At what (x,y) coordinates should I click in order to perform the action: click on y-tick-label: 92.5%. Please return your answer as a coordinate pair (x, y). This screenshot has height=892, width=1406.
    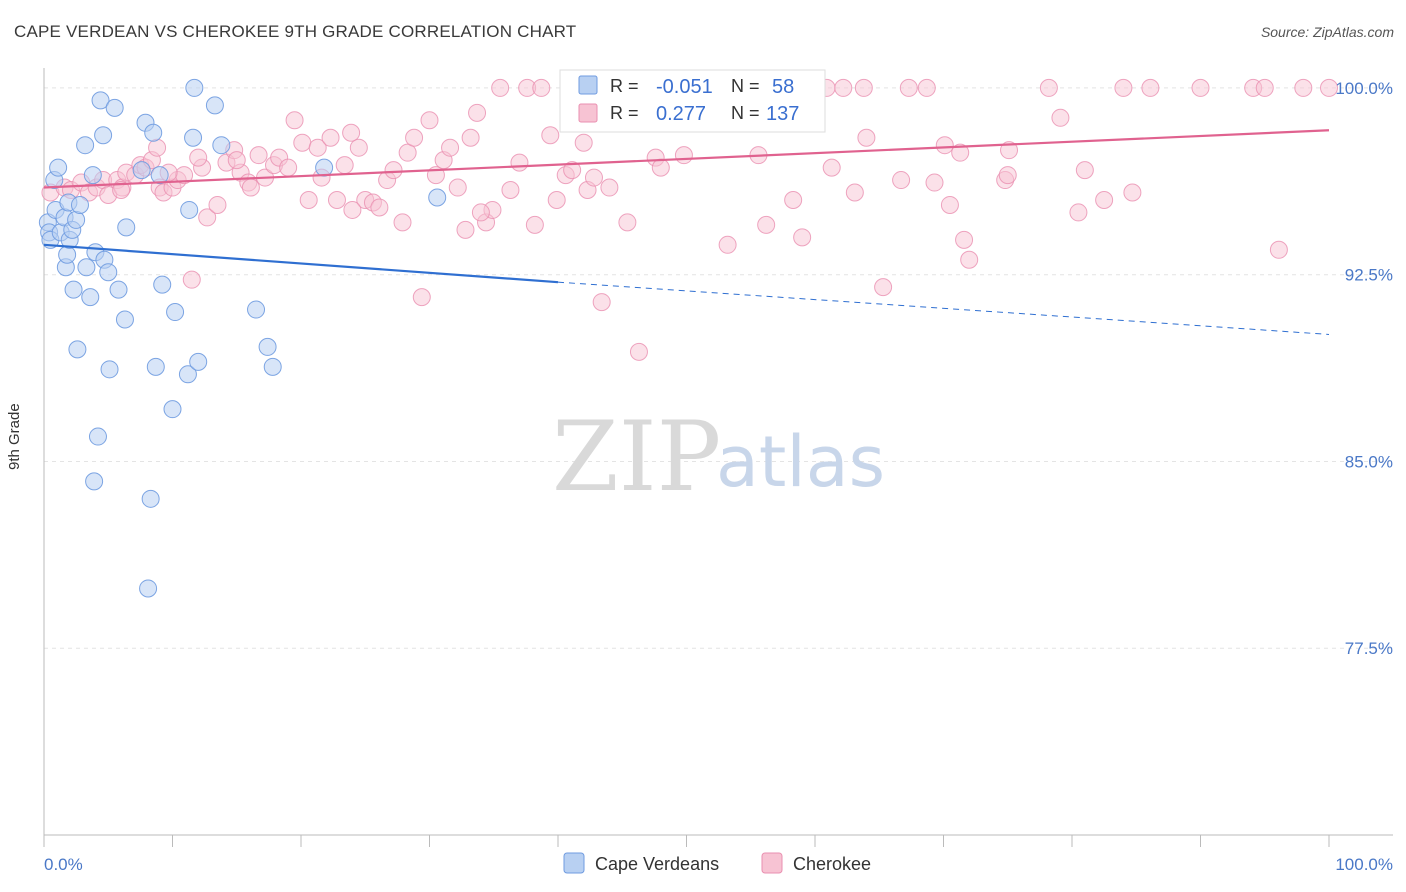
    Looking at the image, I should click on (1369, 275).